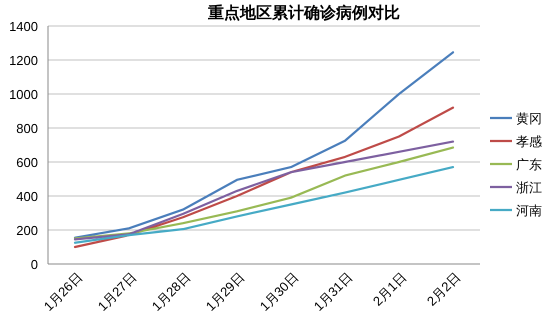  Describe the element at coordinates (27, 230) in the screenshot. I see `y-tick-label: 200` at that location.